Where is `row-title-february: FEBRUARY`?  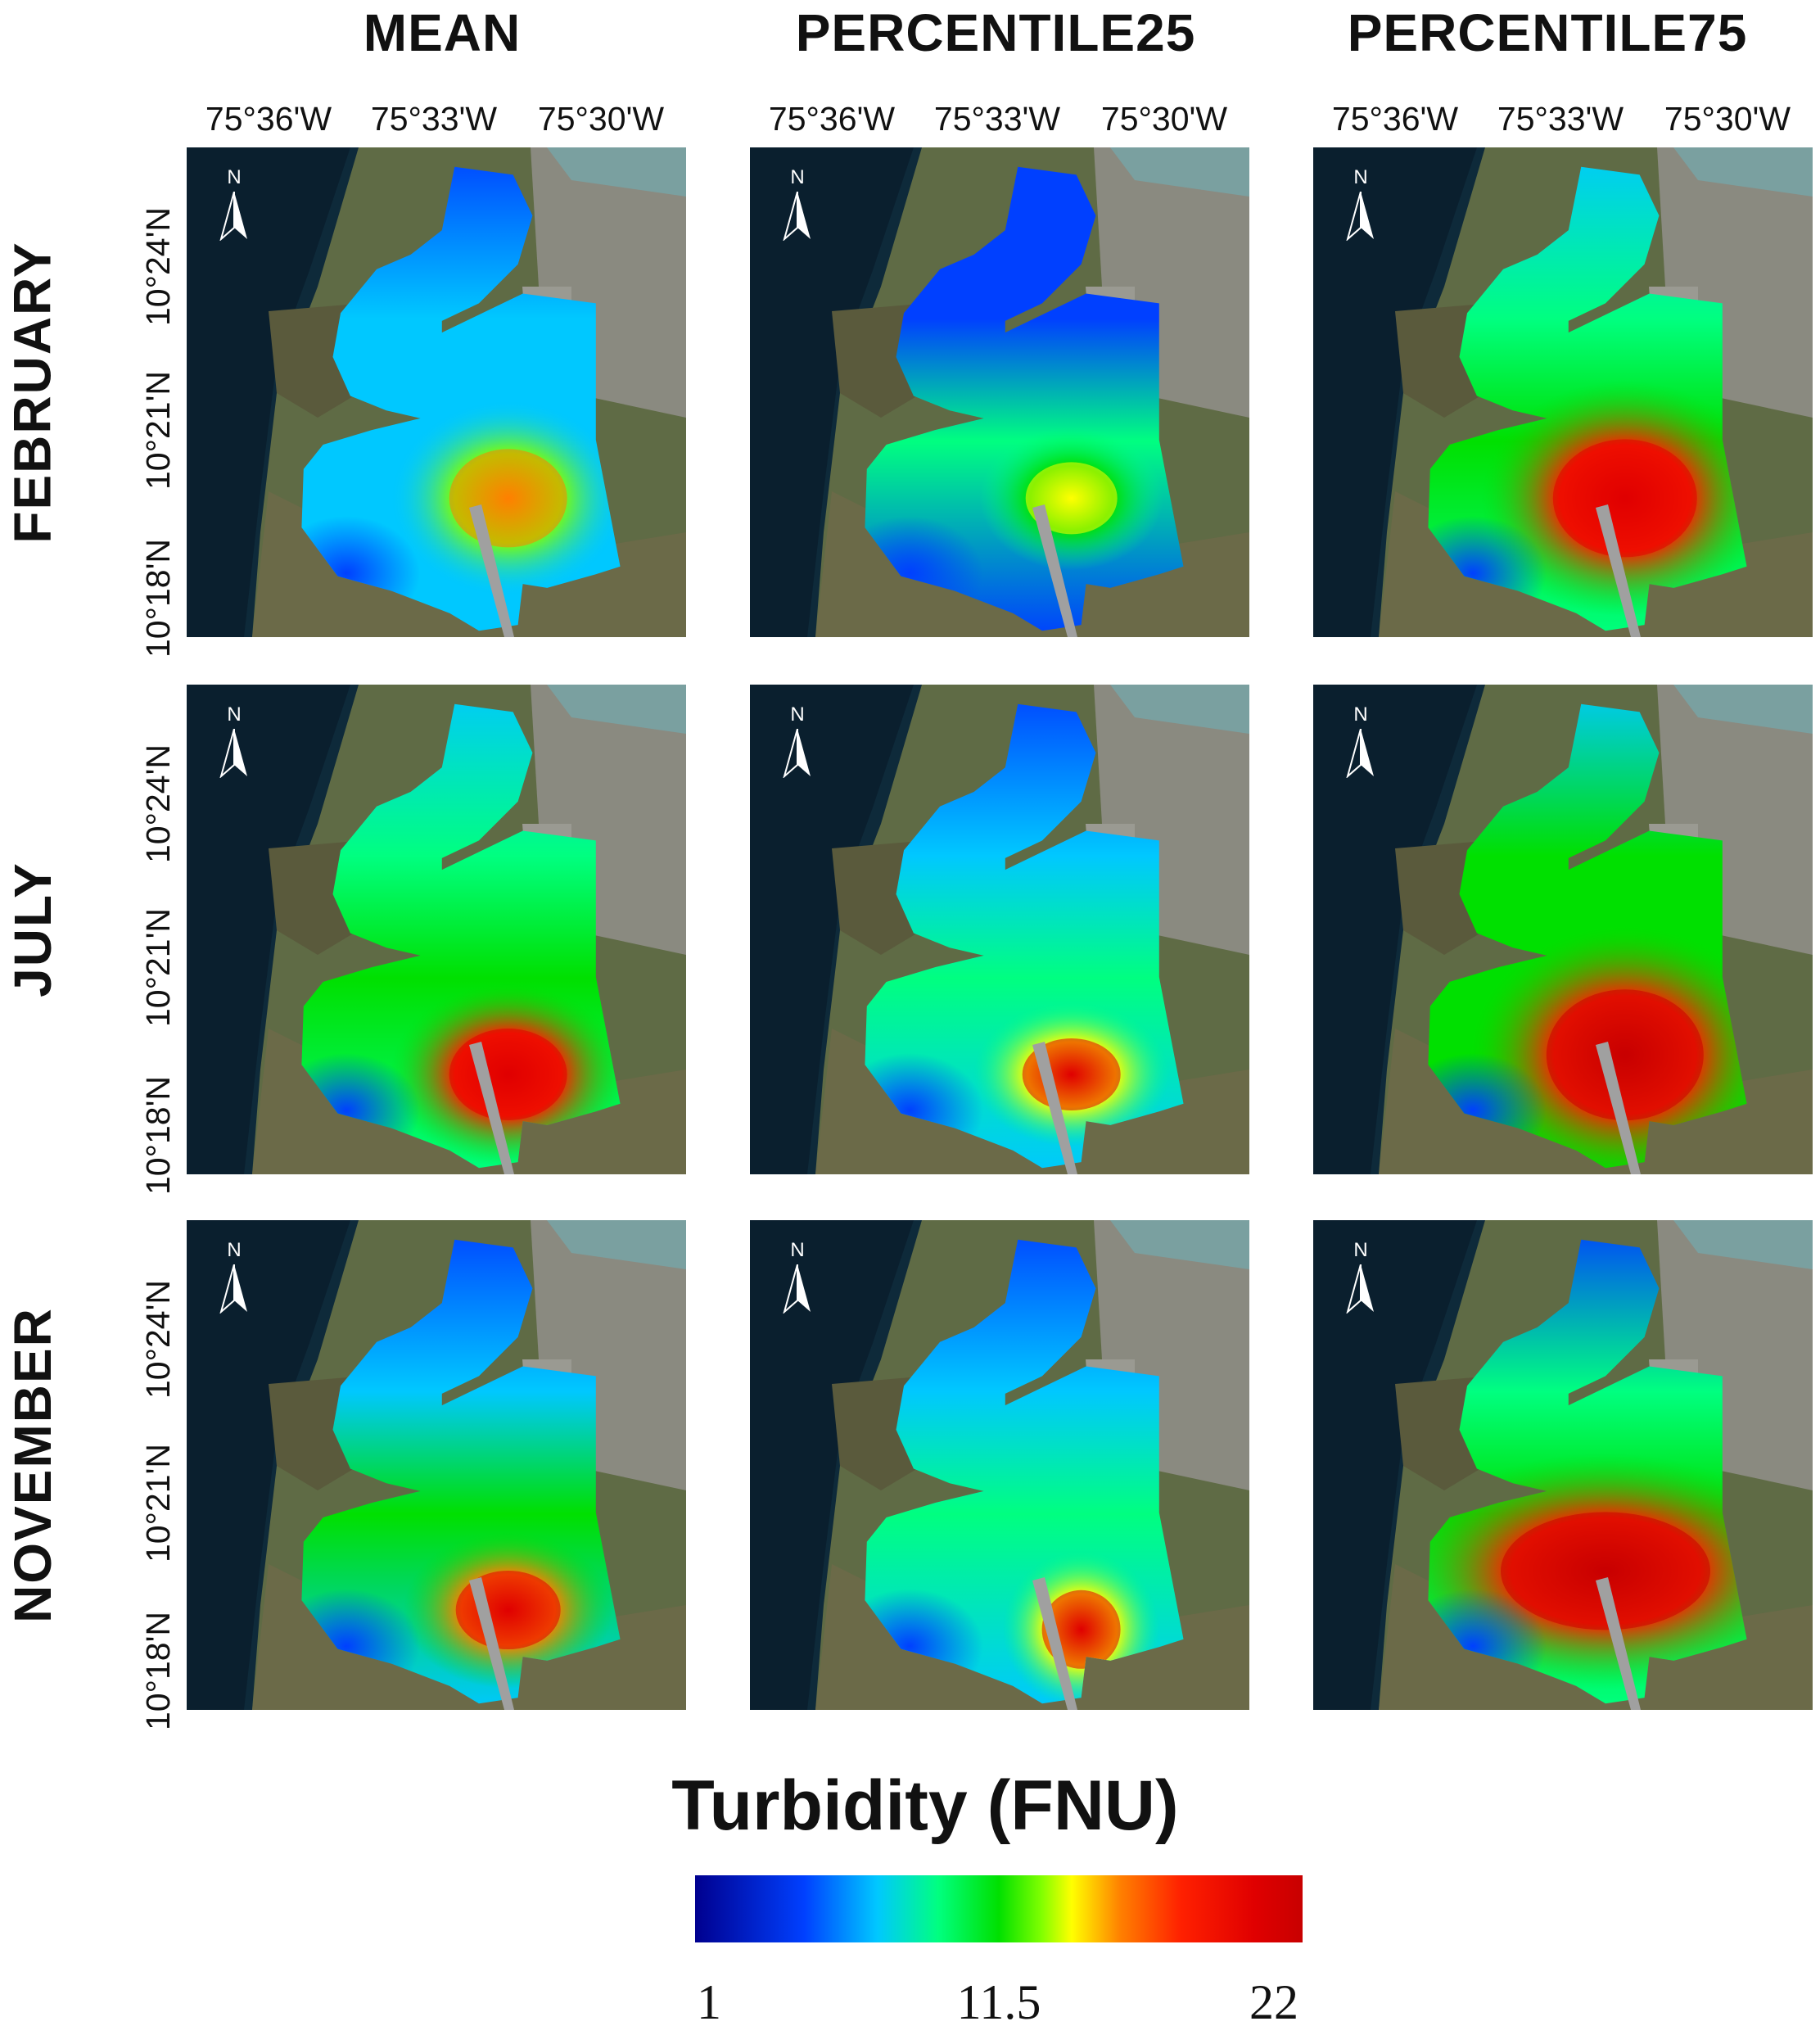
row-title-february: FEBRUARY is located at coordinates (32, 392).